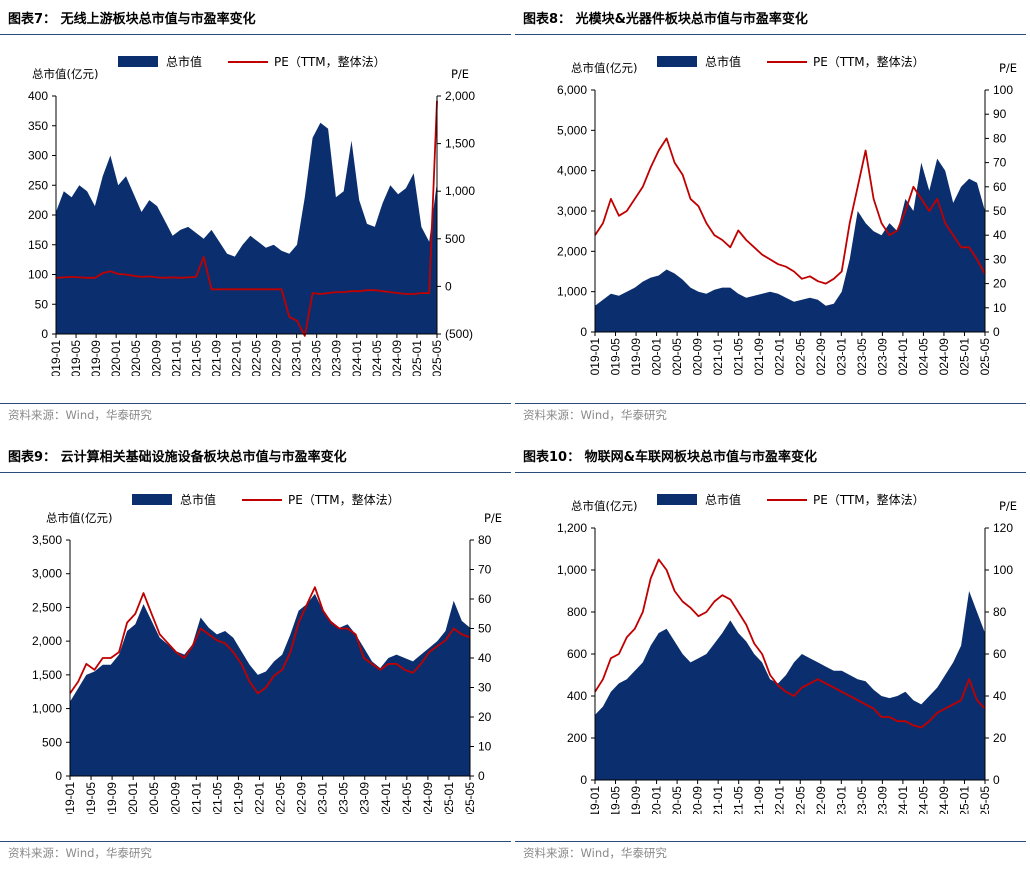  I want to click on market-cap-area, so click(790, 685).